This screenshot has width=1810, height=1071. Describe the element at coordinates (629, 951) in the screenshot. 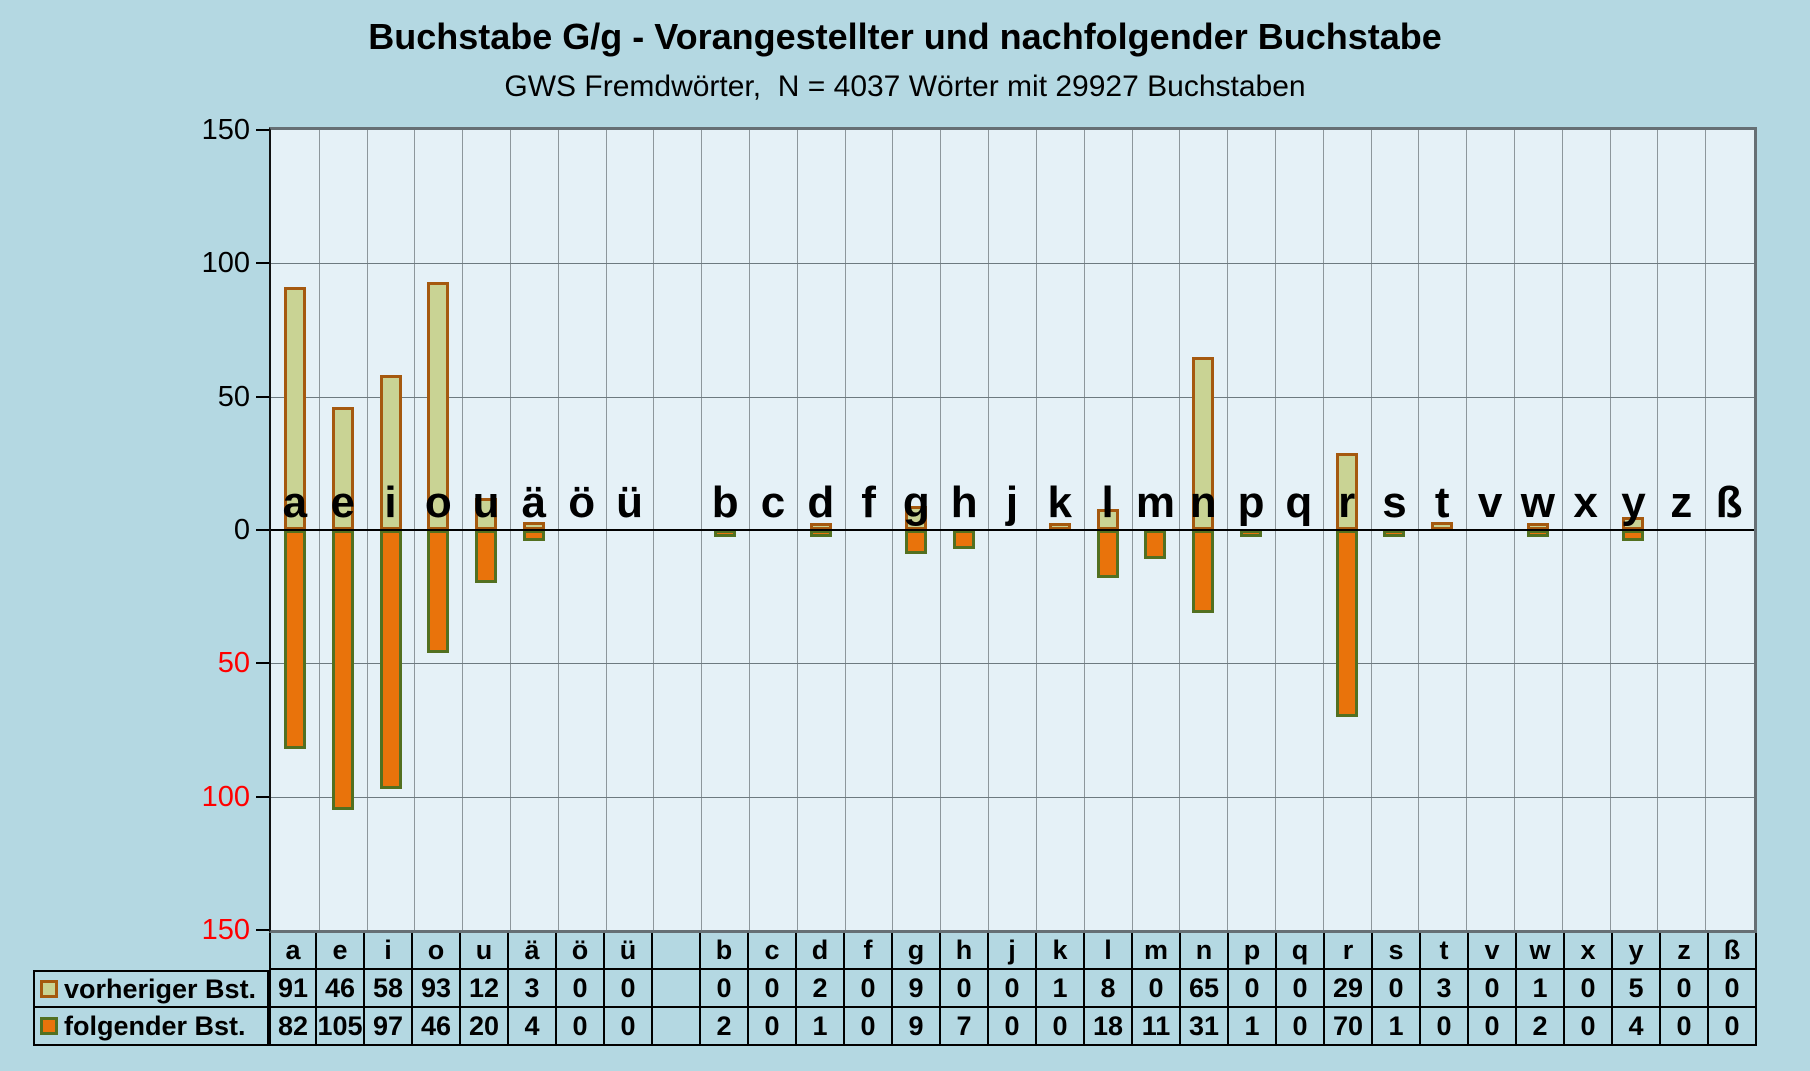

I see `table-header-cell: ü` at that location.